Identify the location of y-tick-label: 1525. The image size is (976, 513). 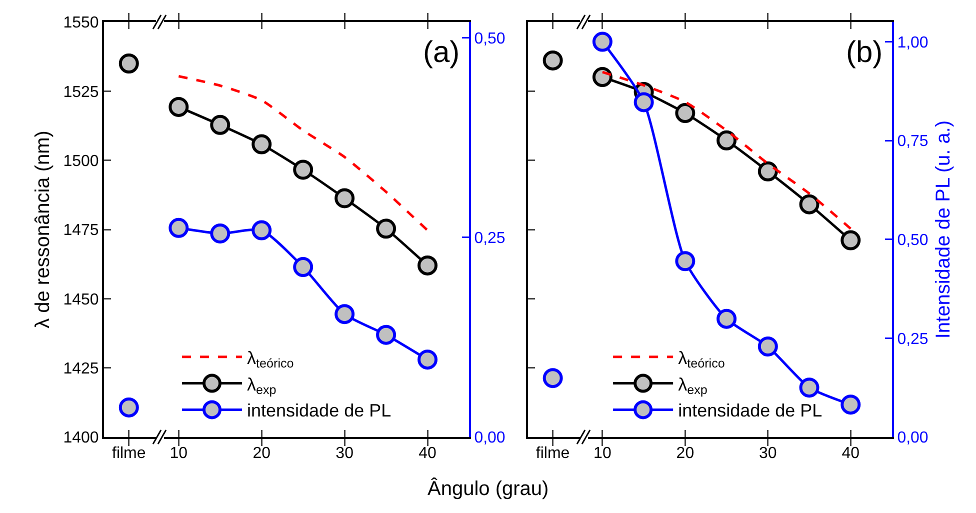
(81, 92).